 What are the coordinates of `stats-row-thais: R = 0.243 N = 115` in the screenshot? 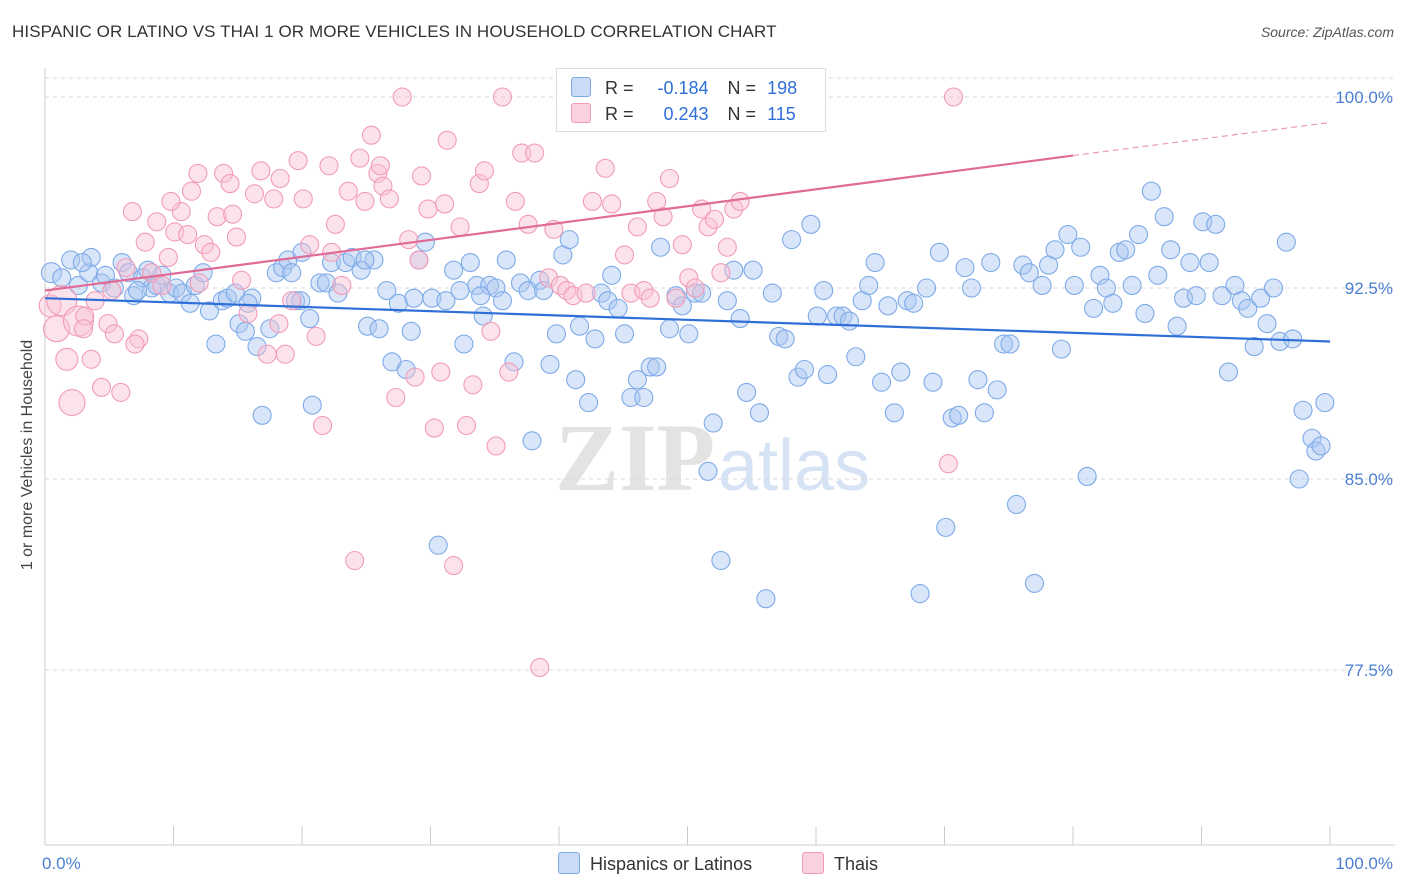 It's located at (683, 114).